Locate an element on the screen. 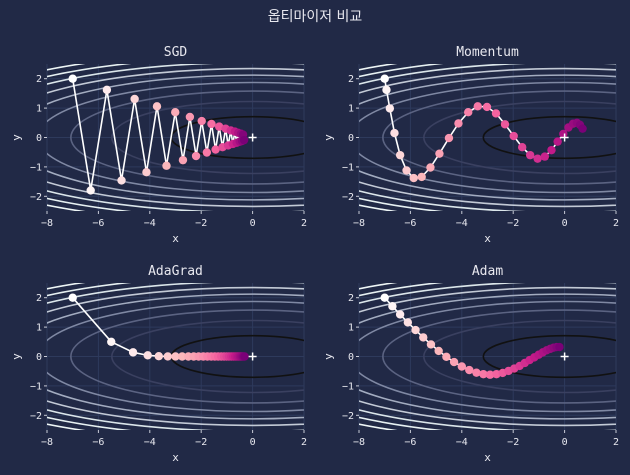 This screenshot has height=475, width=630. figure-suptitle: 옵티마이저 비교 is located at coordinates (315, 17).